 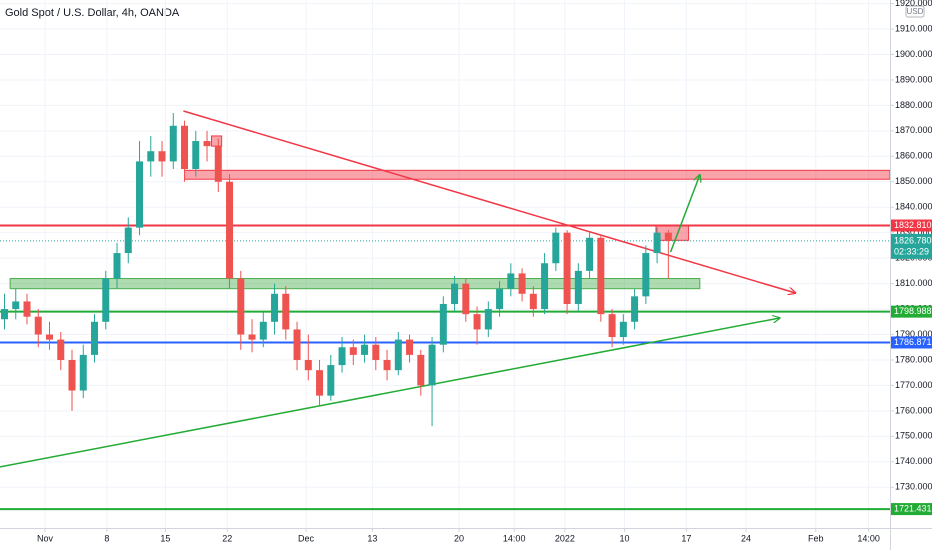 I want to click on y-tick-label: 1730.000, so click(x=913, y=487).